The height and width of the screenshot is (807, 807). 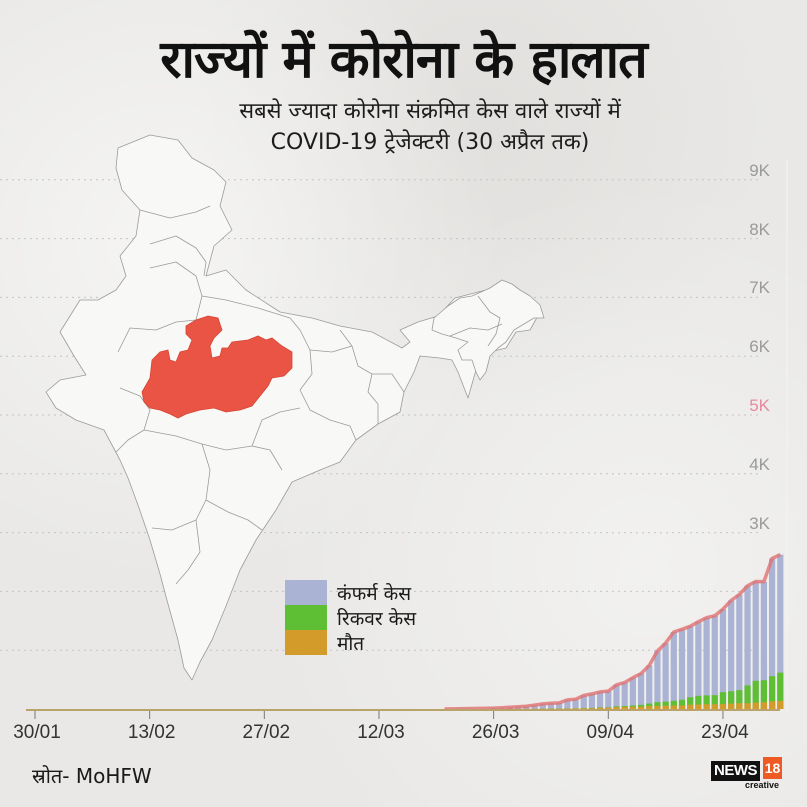 I want to click on legend-swatch-confirmed, so click(x=306, y=592).